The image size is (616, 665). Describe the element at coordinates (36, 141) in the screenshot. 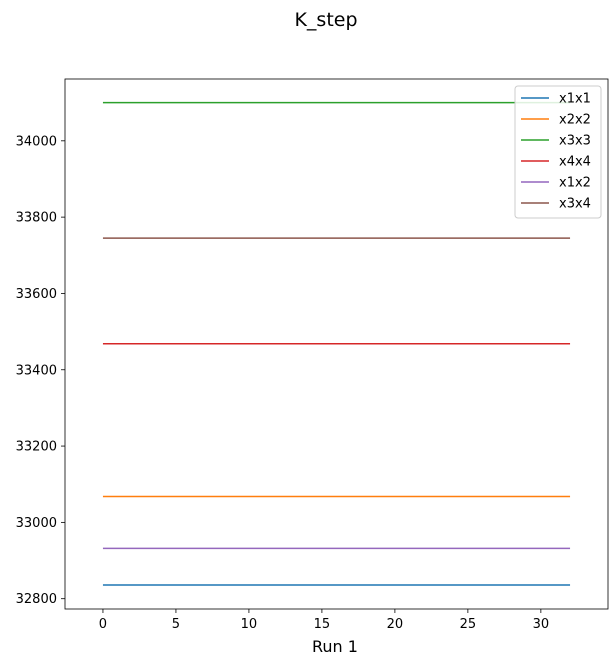

I see `y-tick-label: 34000` at that location.